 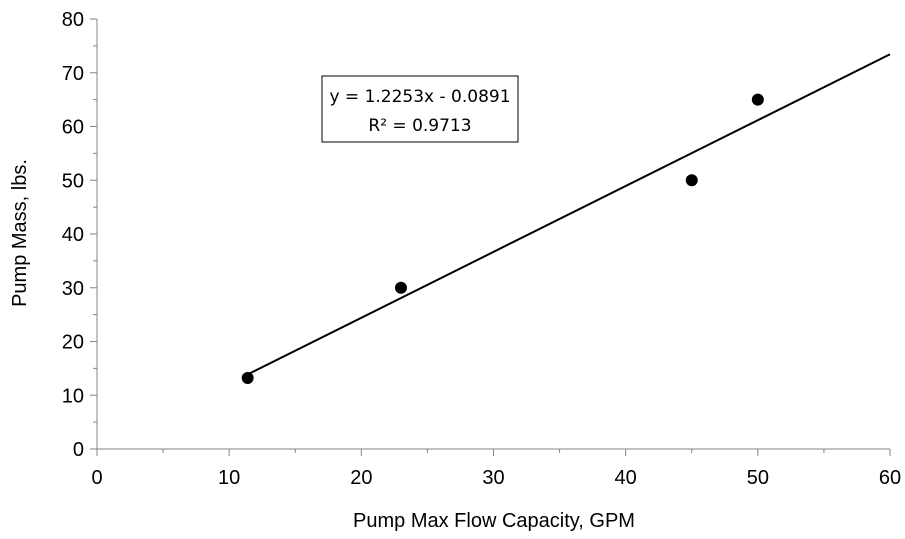 I want to click on trendline-r-squared: R² = 0.9713, so click(x=419, y=126).